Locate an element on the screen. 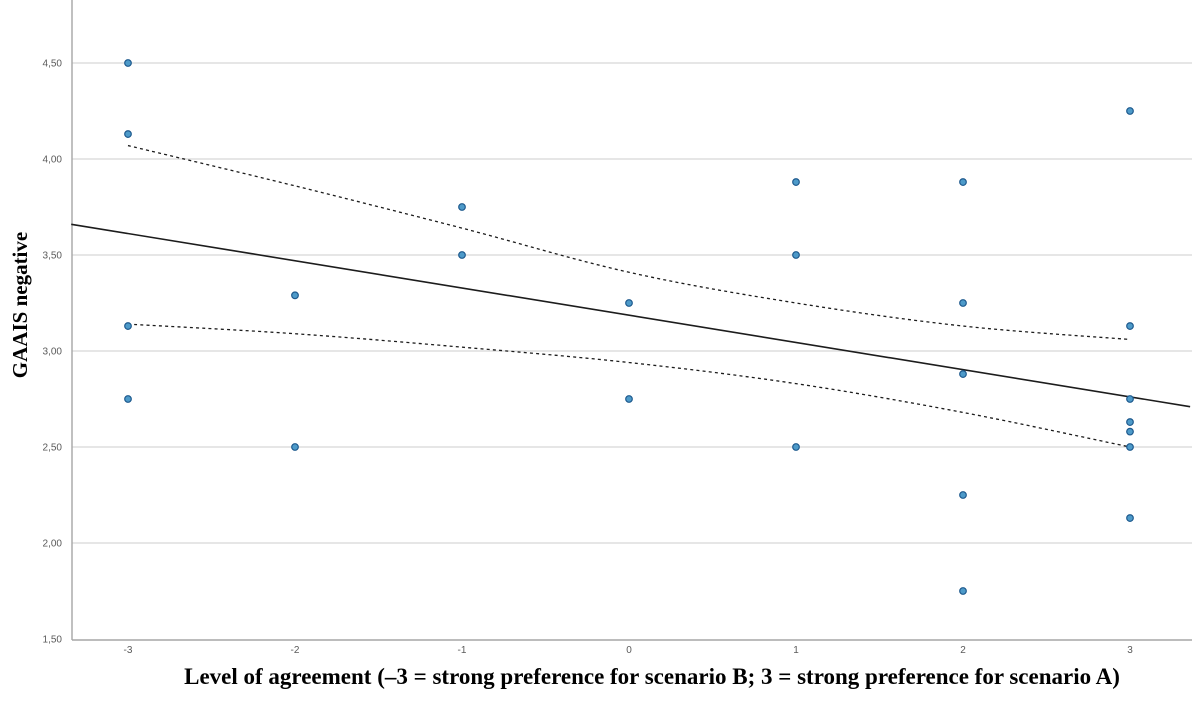 Image resolution: width=1200 pixels, height=704 pixels. x-tick-labels: -3 -2 -1 0 1 2 3 is located at coordinates (629, 650).